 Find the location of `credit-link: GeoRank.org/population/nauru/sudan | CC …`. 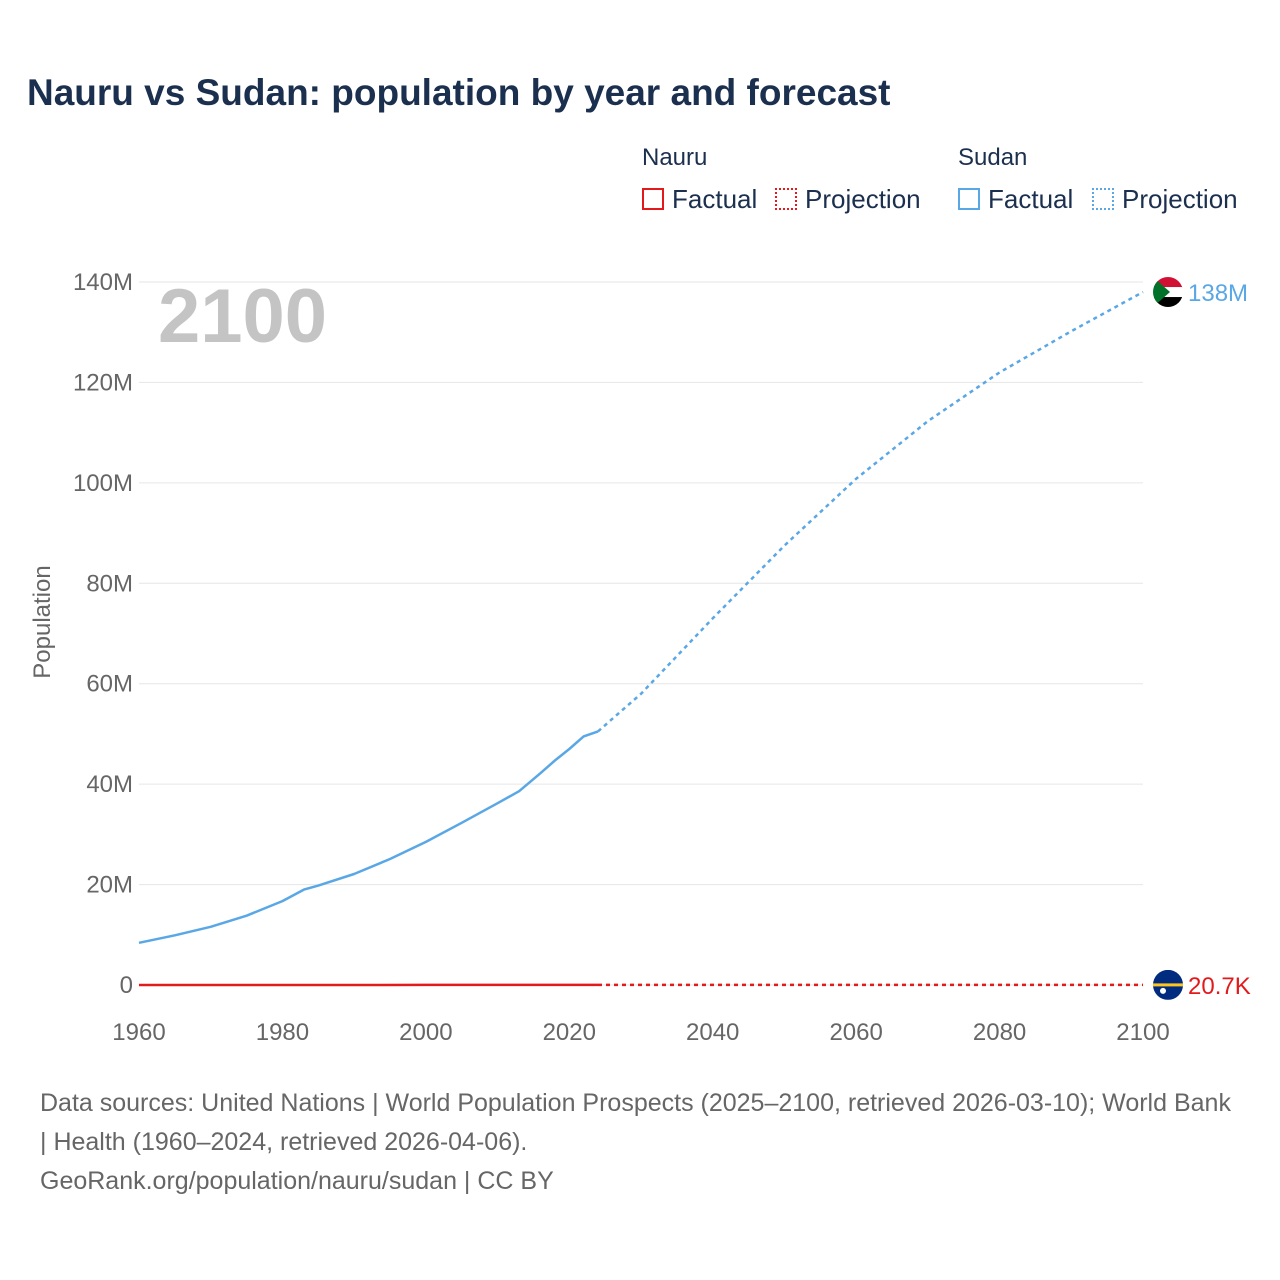

credit-link: GeoRank.org/population/nauru/sudan | CC … is located at coordinates (297, 1181).